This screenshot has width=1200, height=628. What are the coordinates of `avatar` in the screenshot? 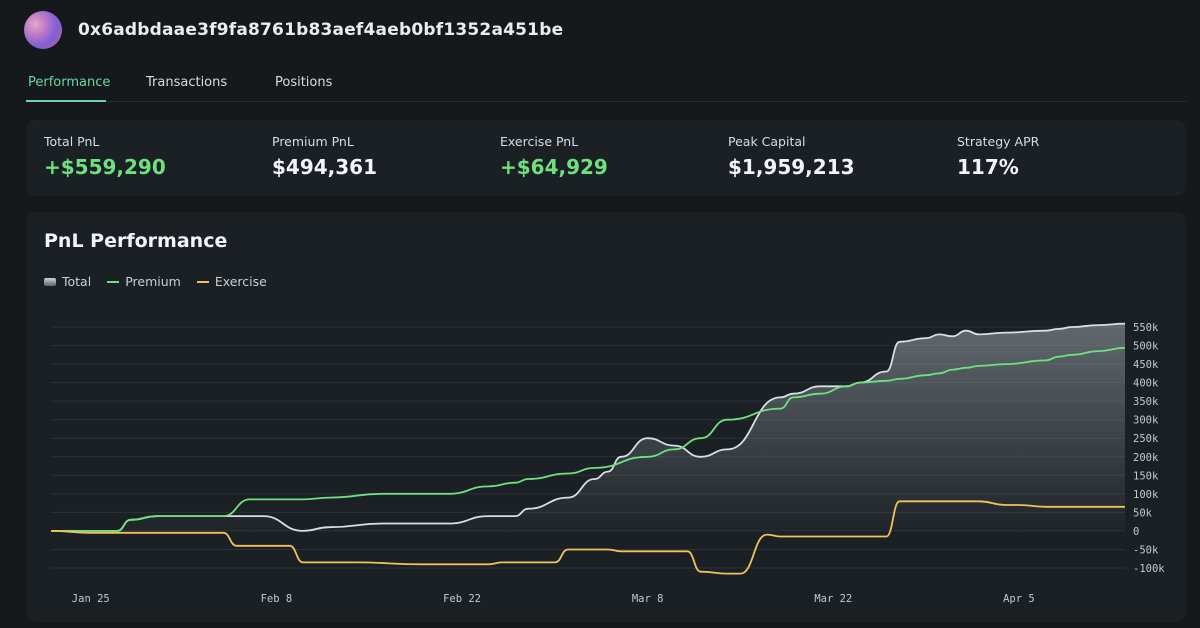 It's located at (43, 30).